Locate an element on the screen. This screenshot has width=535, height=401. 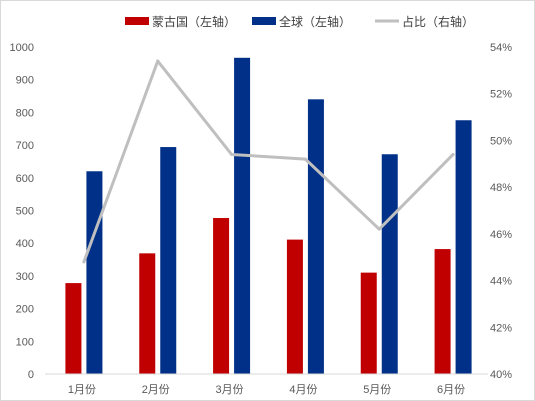
x-tick-label: 4月份 is located at coordinates (303, 389).